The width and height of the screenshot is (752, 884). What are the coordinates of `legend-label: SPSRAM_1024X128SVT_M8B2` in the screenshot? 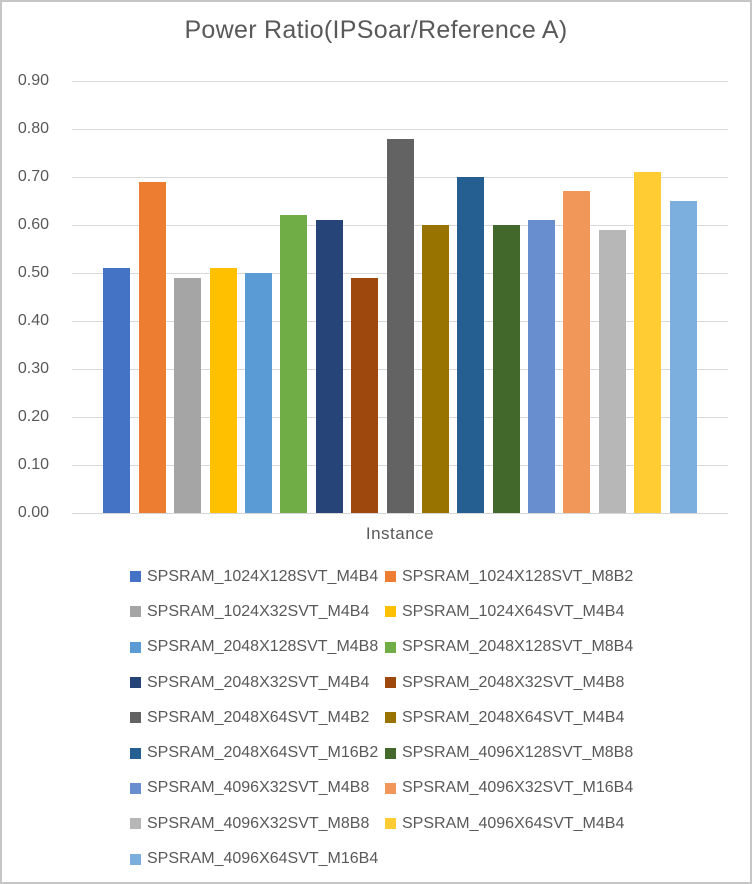 It's located at (518, 576).